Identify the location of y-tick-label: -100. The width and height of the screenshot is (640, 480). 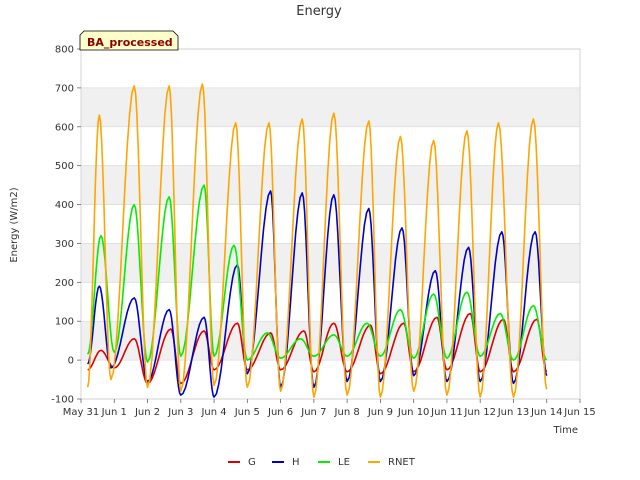
(62, 400).